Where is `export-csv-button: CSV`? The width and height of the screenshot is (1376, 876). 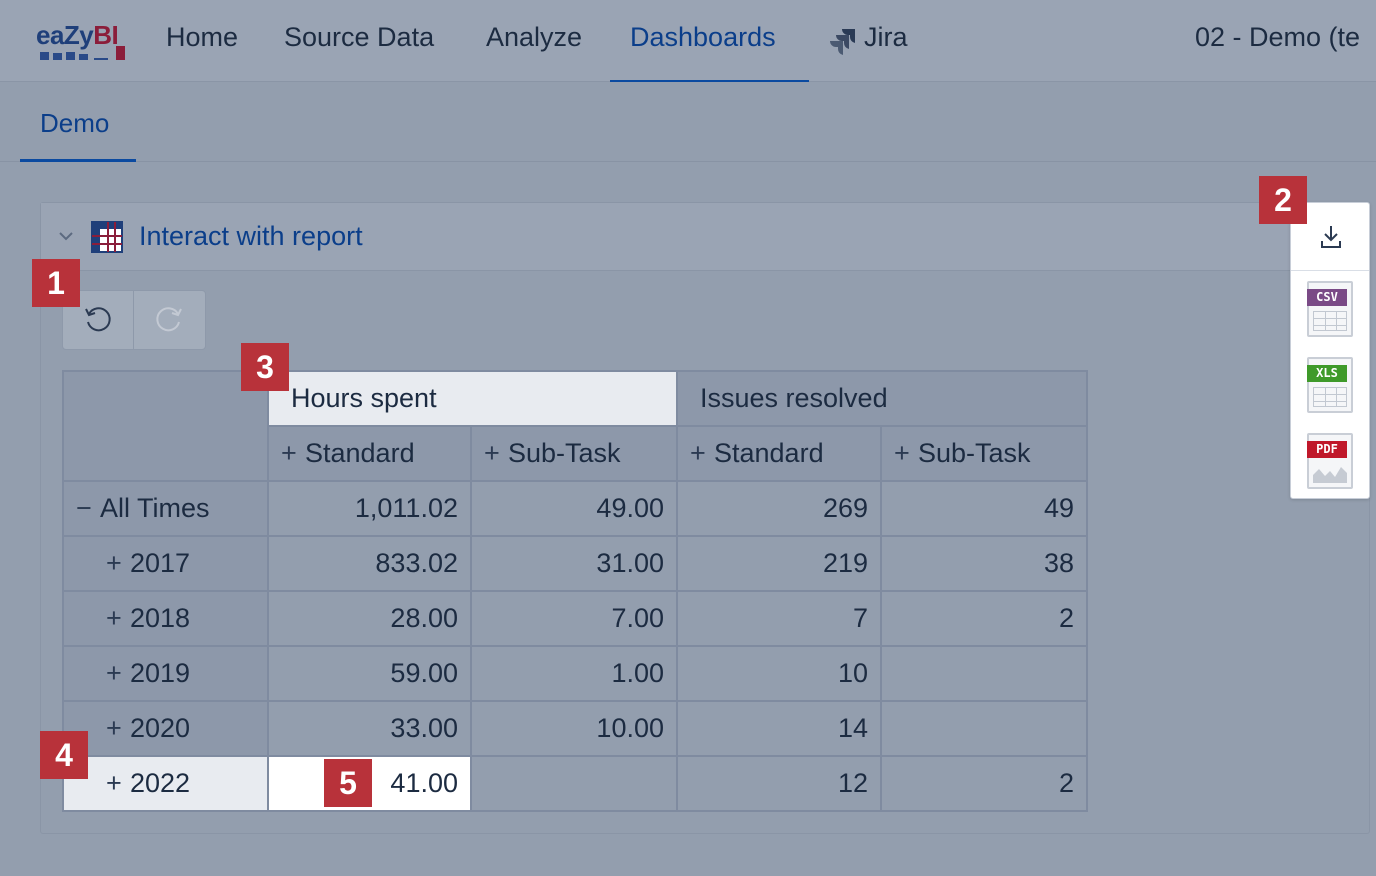 export-csv-button: CSV is located at coordinates (1330, 309).